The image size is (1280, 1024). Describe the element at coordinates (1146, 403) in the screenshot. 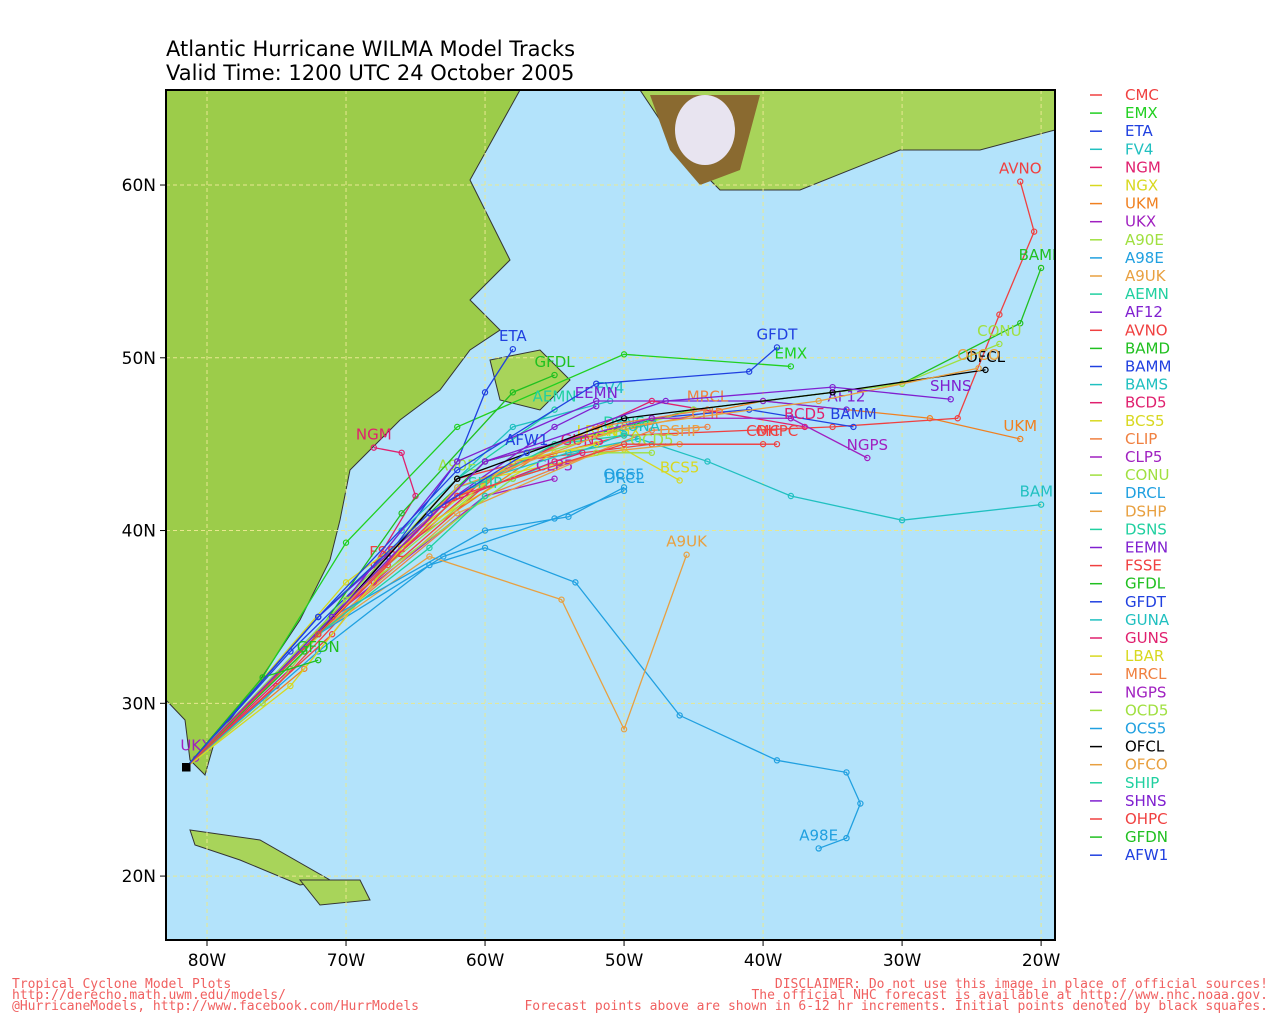

I see `legend-label: BCD5` at that location.